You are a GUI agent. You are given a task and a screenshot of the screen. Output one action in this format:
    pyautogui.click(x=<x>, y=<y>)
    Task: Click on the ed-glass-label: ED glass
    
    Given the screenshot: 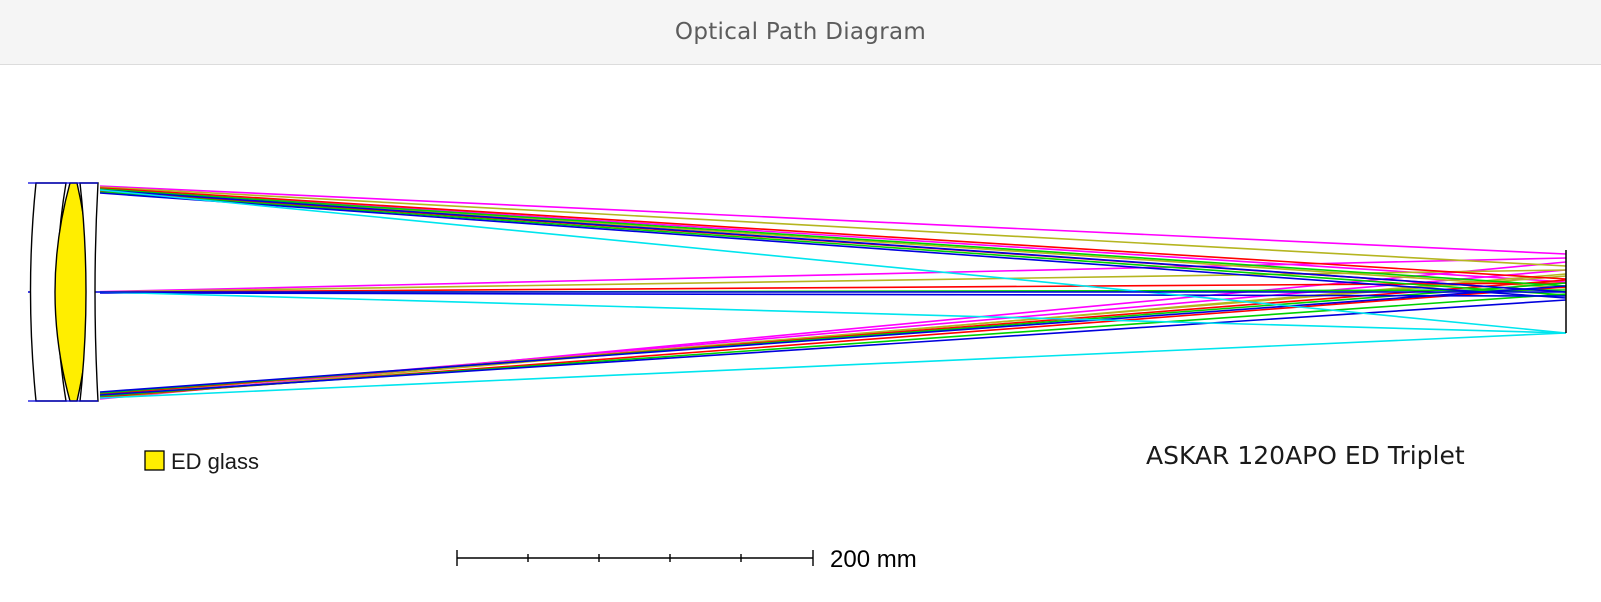 What is the action you would take?
    pyautogui.click(x=215, y=461)
    